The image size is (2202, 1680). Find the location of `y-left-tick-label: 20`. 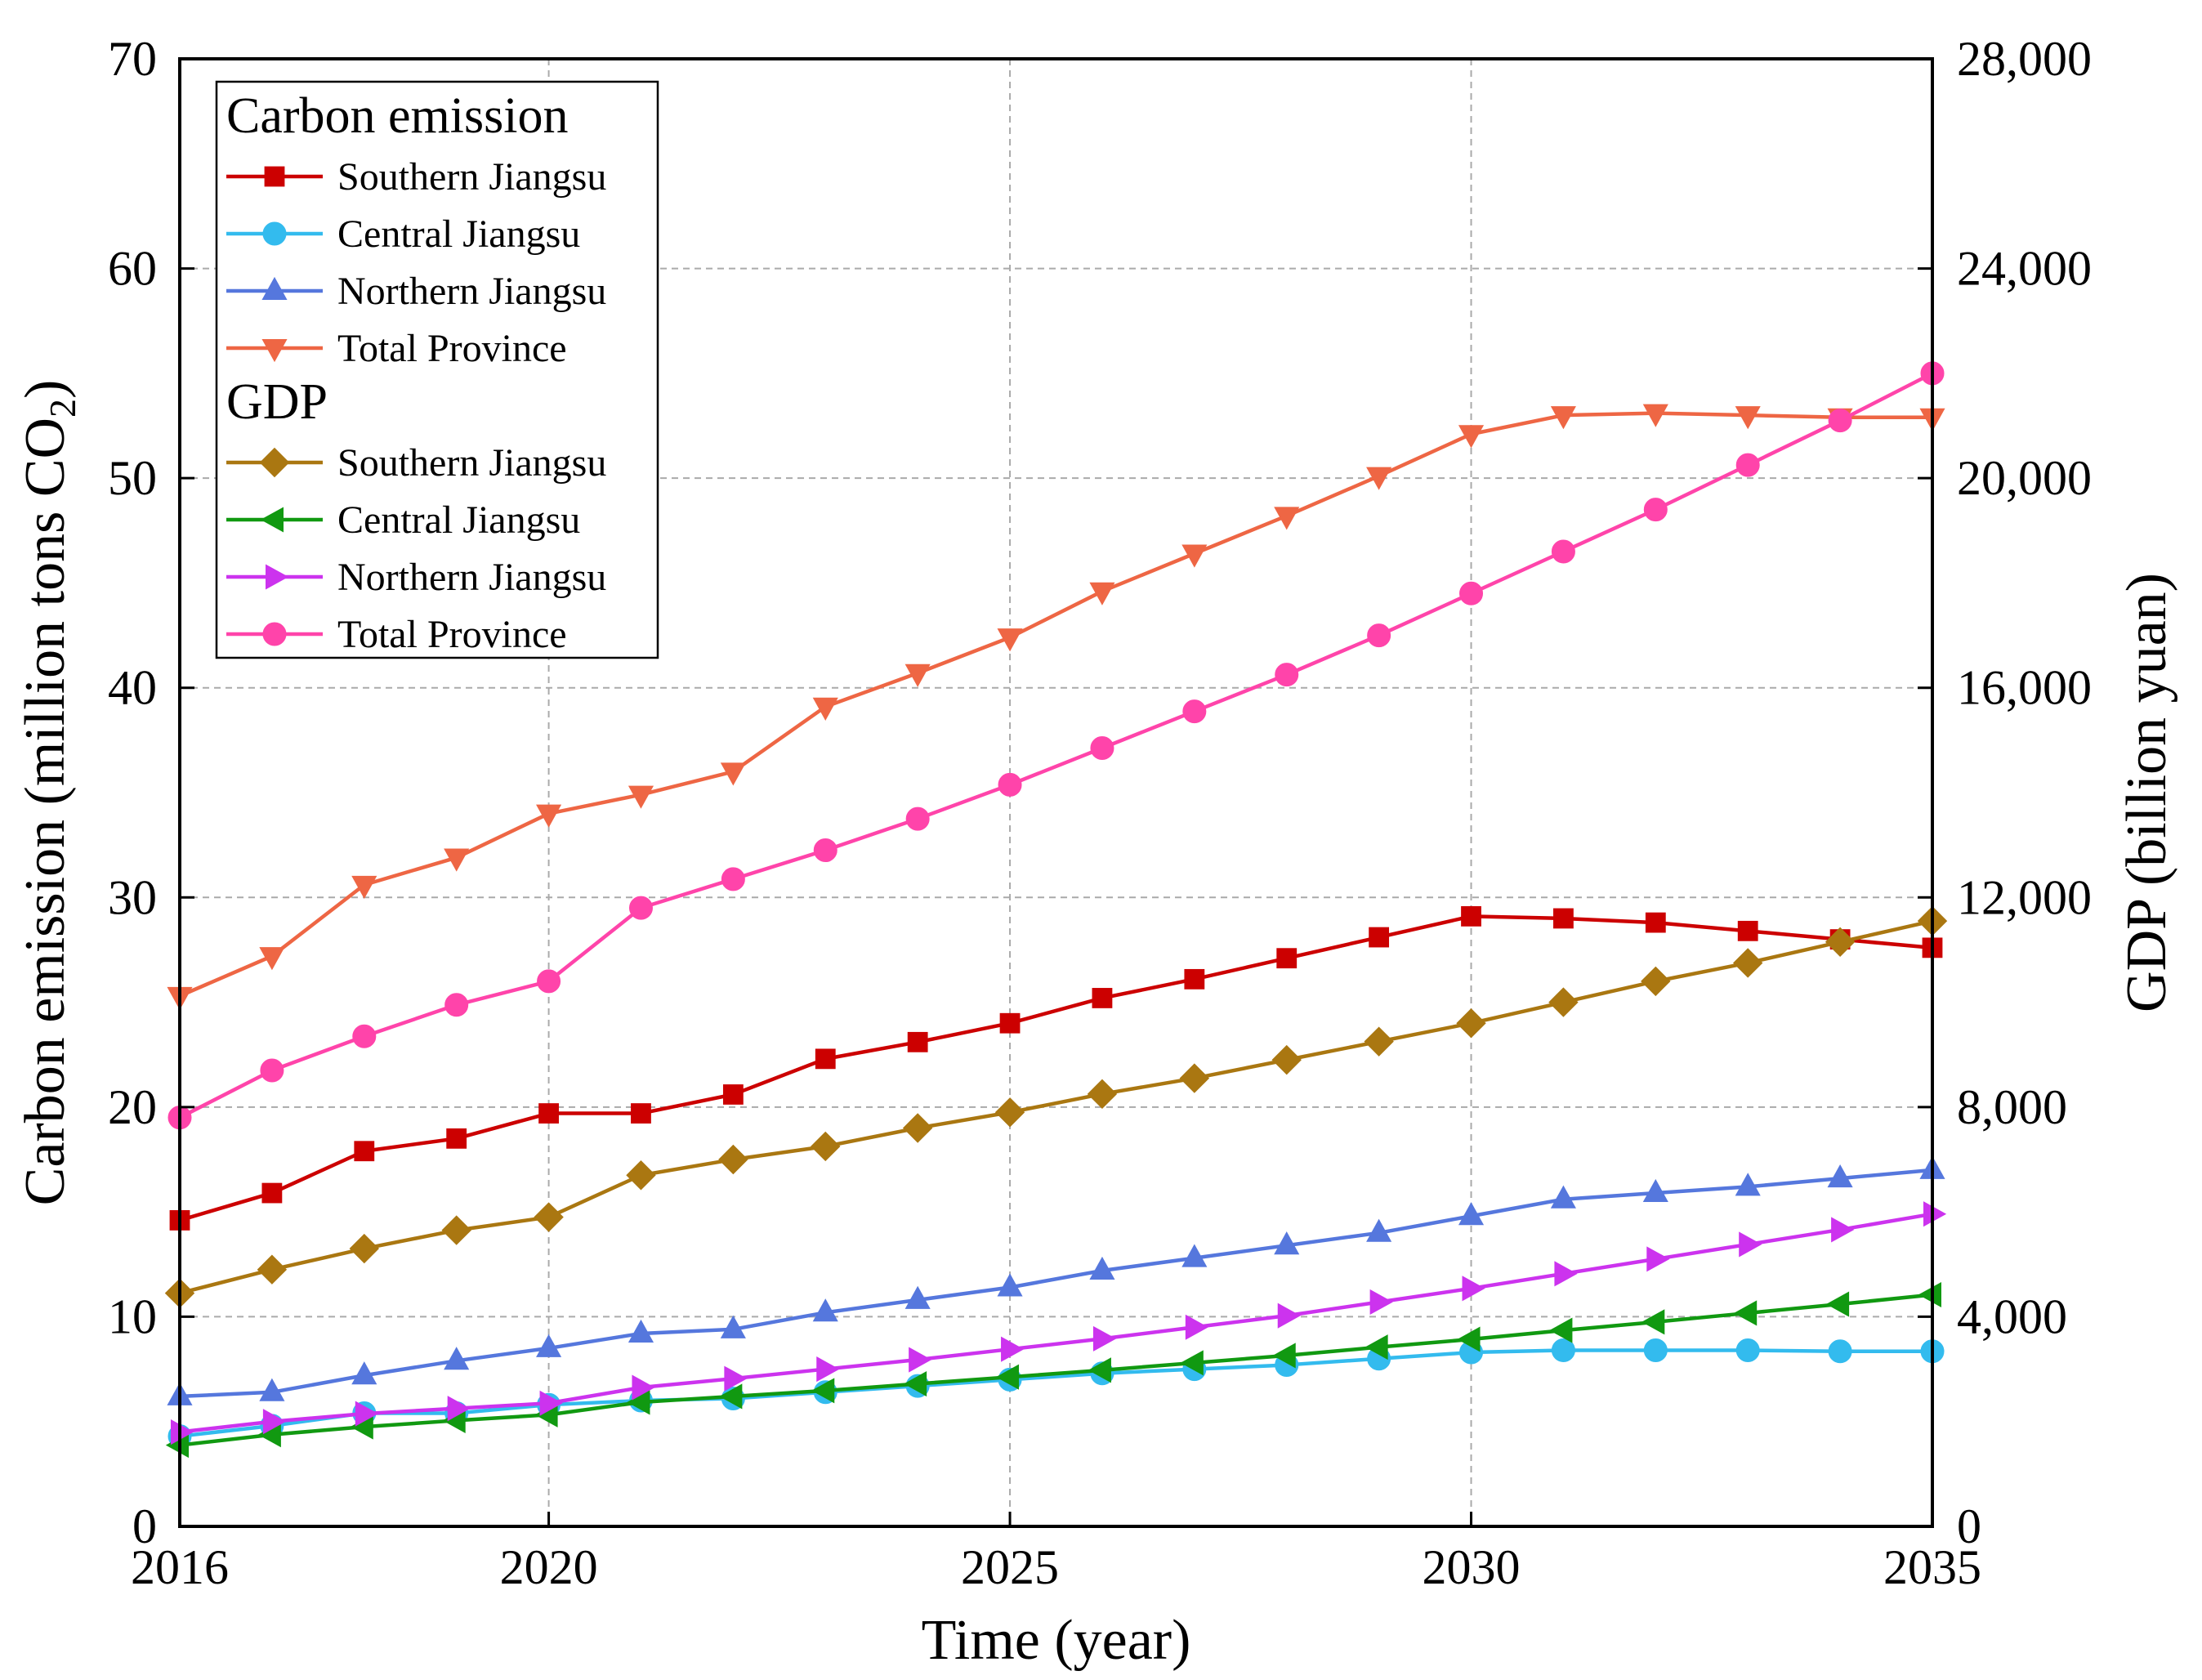

y-left-tick-label: 20 is located at coordinates (132, 1107).